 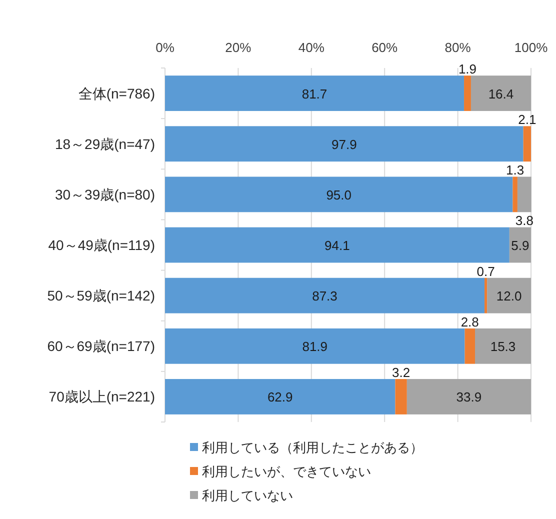 What do you see at coordinates (312, 447) in the screenshot?
I see `legend-label: 利用している（利用したことがある）` at bounding box center [312, 447].